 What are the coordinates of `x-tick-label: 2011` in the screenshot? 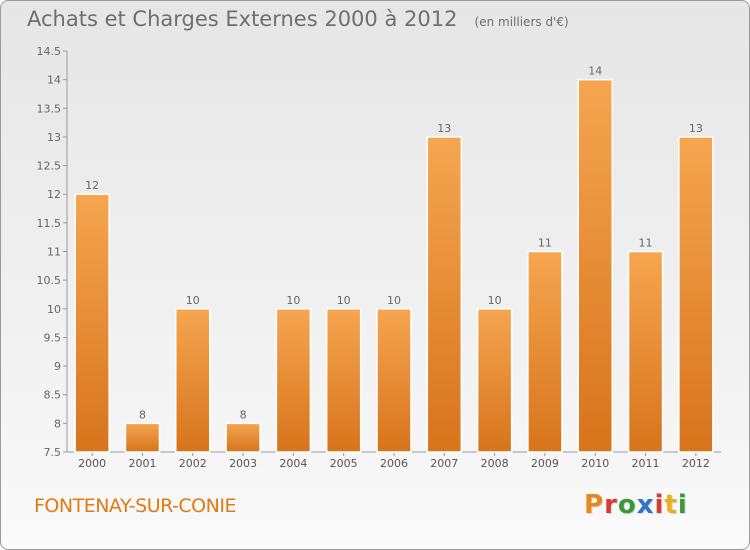 It's located at (646, 463).